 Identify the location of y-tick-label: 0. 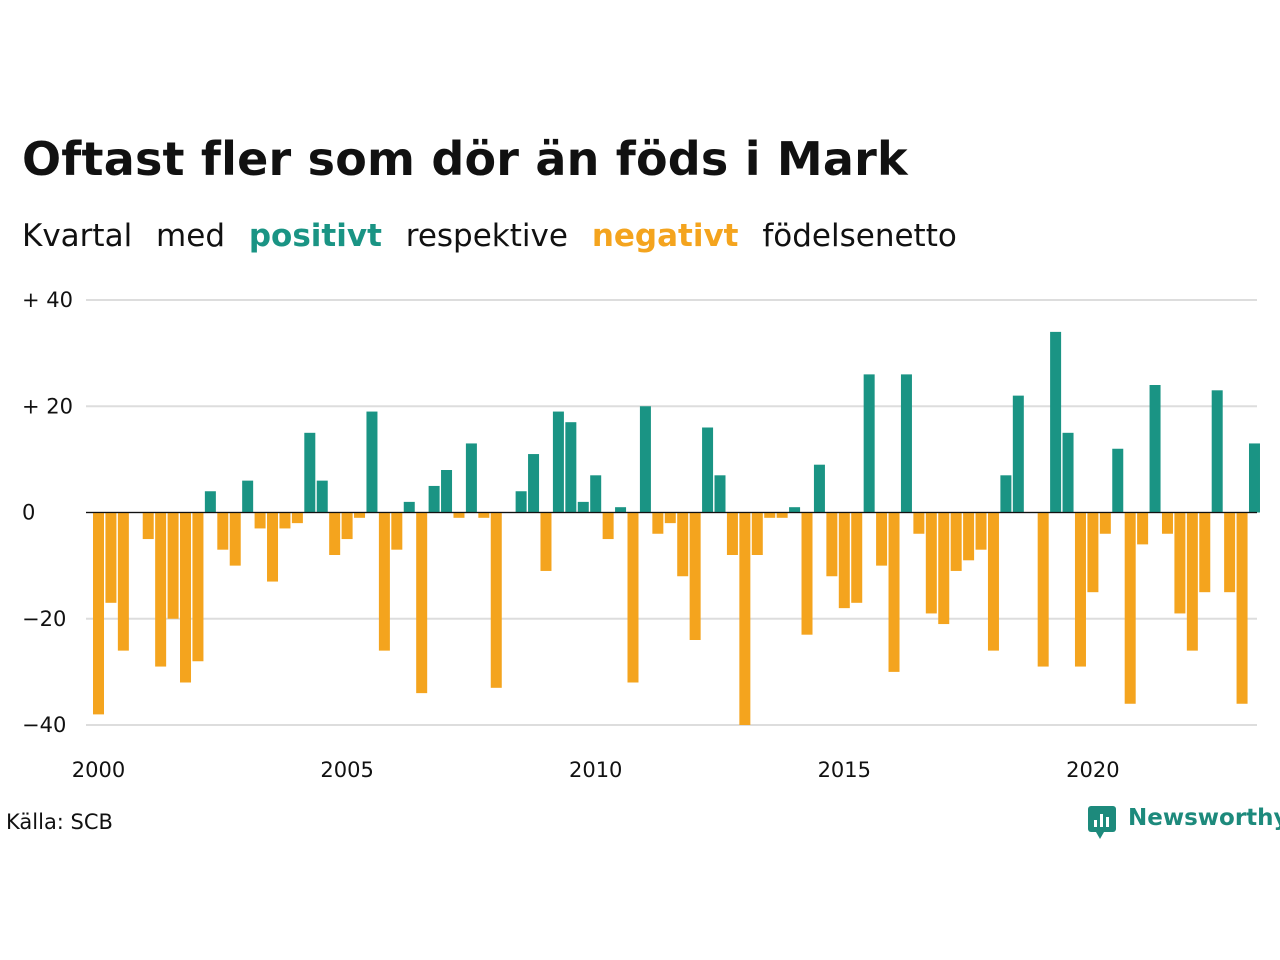
(28, 513).